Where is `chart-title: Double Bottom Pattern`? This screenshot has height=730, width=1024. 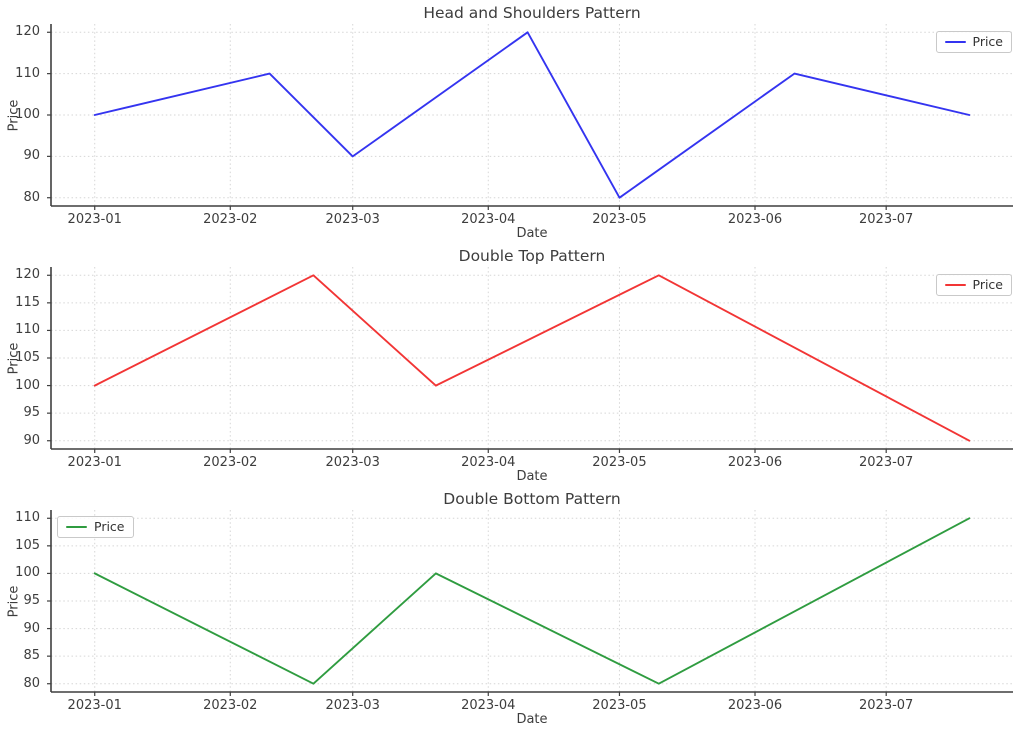
chart-title: Double Bottom Pattern is located at coordinates (532, 499).